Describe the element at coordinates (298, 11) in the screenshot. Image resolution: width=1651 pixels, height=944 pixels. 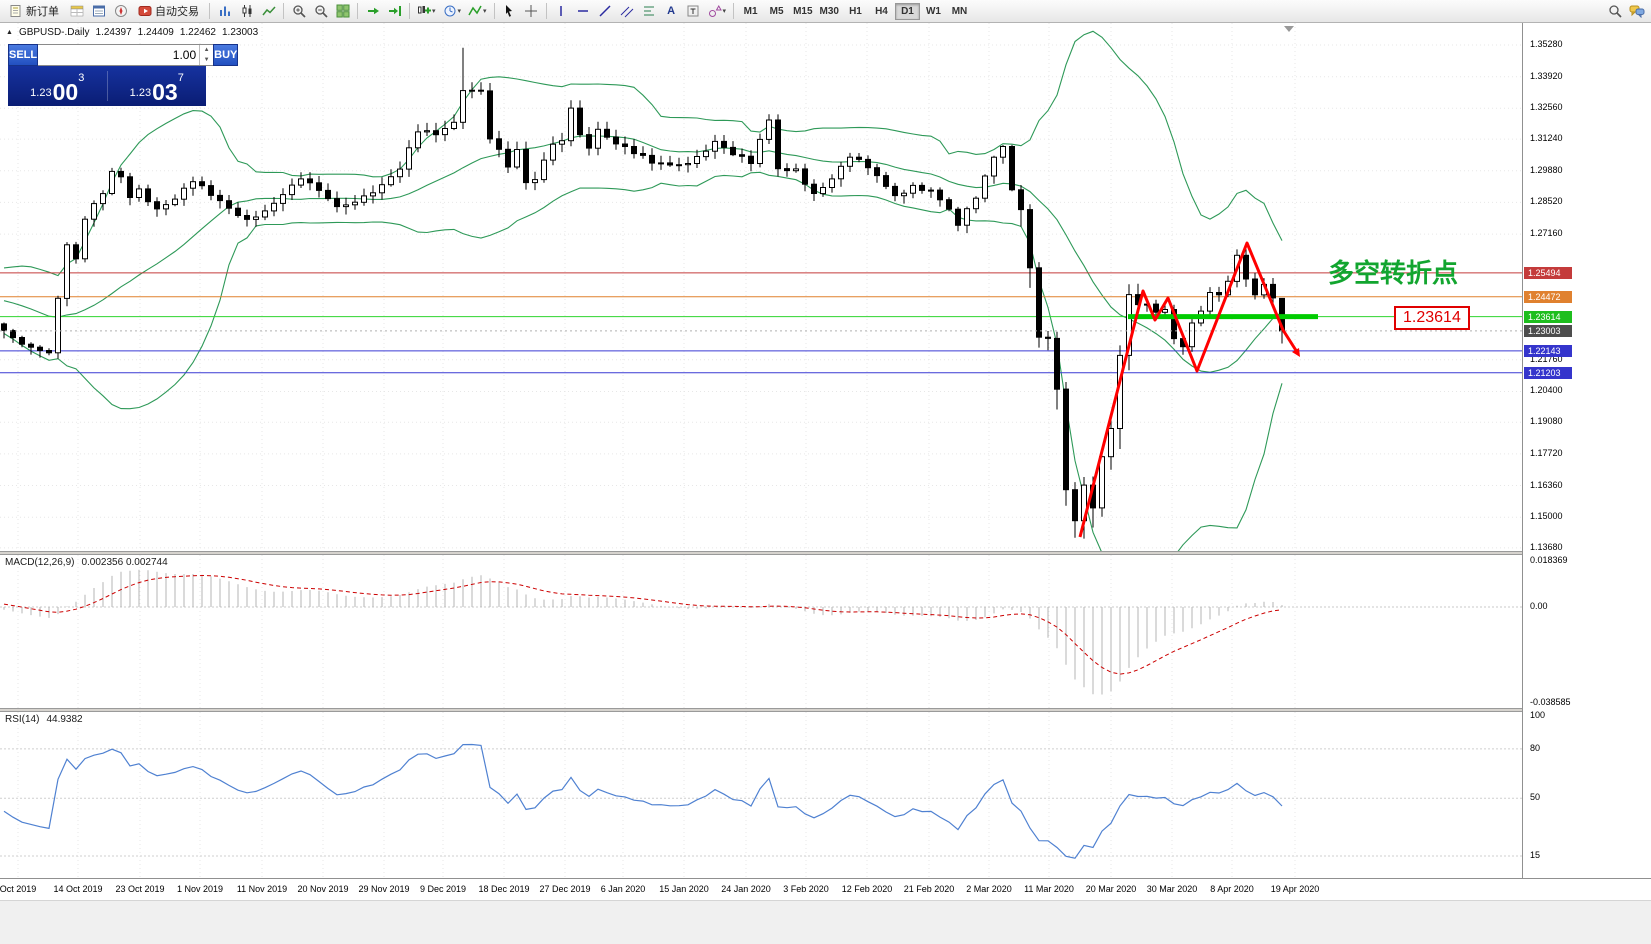
I see `zoom-in-button` at that location.